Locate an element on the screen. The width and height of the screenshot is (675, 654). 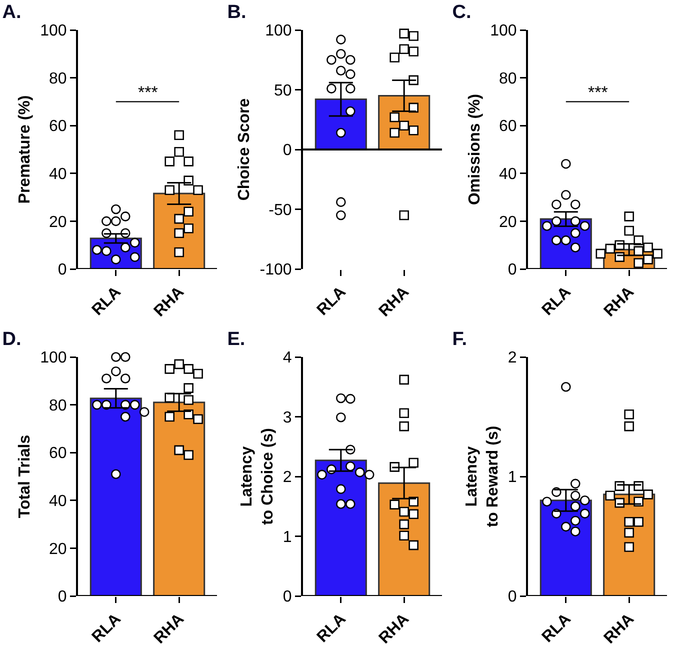
y-axis-title: Omissions (%) is located at coordinates (475, 150).